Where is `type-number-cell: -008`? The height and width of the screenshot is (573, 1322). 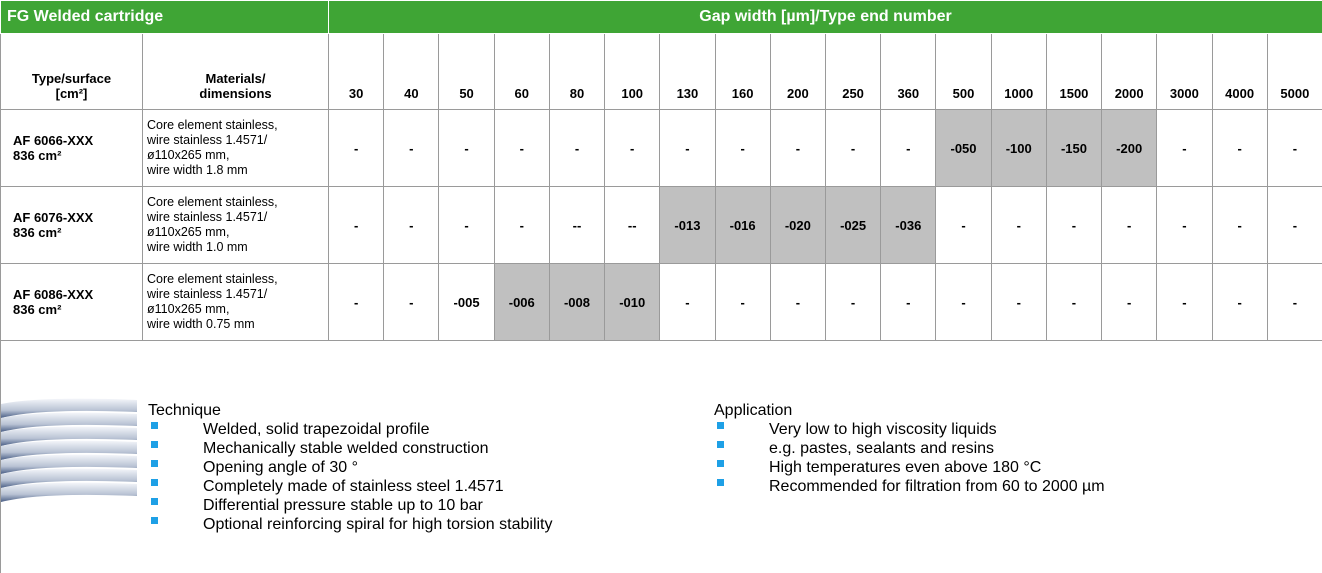
type-number-cell: -008 is located at coordinates (576, 302).